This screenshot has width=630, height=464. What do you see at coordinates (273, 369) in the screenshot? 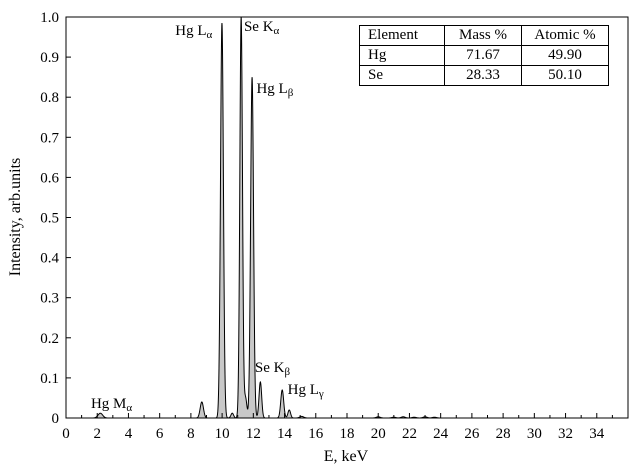
I see `peak-annotation: Se Kβ` at bounding box center [273, 369].